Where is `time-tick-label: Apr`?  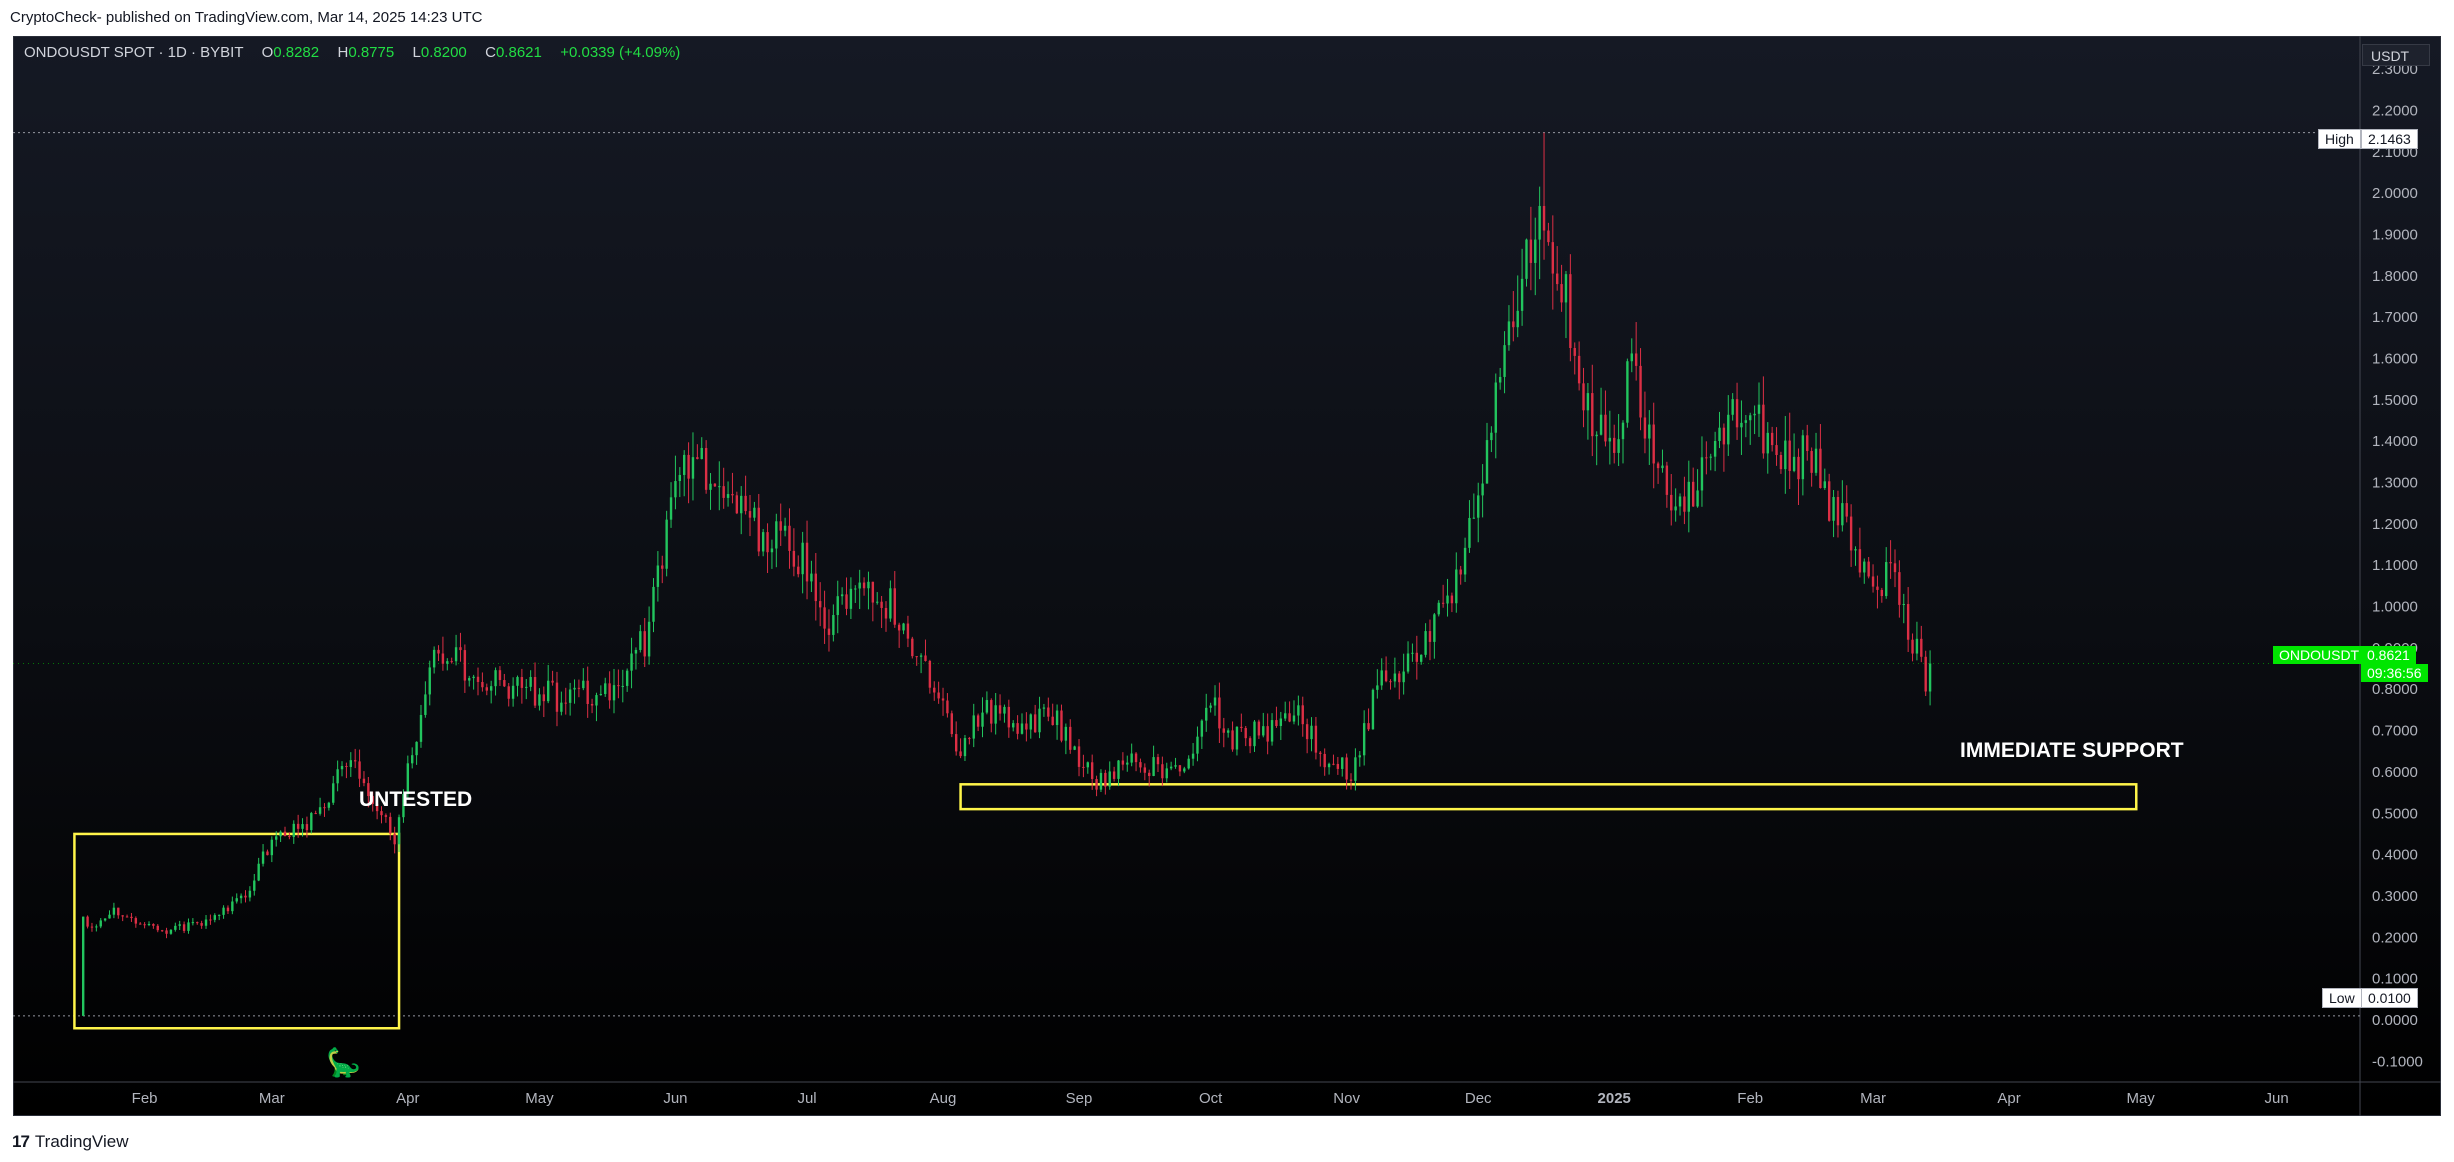 time-tick-label: Apr is located at coordinates (2008, 1098).